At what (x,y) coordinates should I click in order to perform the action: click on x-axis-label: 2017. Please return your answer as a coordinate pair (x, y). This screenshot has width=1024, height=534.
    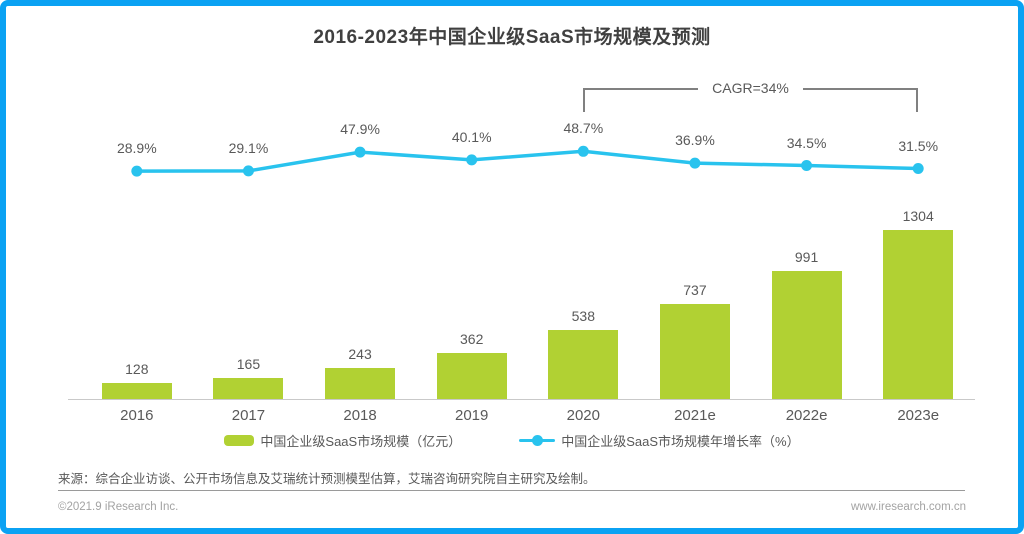
    Looking at the image, I should click on (248, 415).